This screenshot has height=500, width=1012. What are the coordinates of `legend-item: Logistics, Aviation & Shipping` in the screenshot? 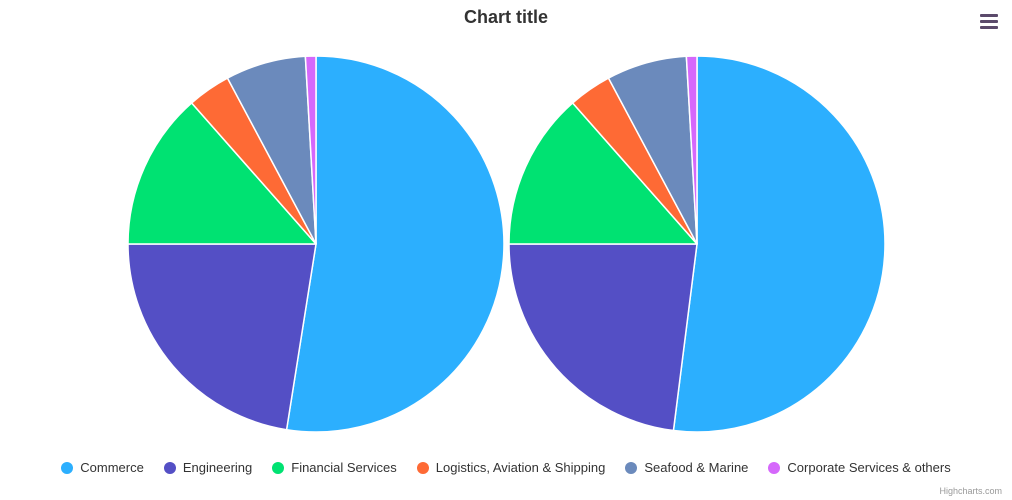 It's located at (511, 467).